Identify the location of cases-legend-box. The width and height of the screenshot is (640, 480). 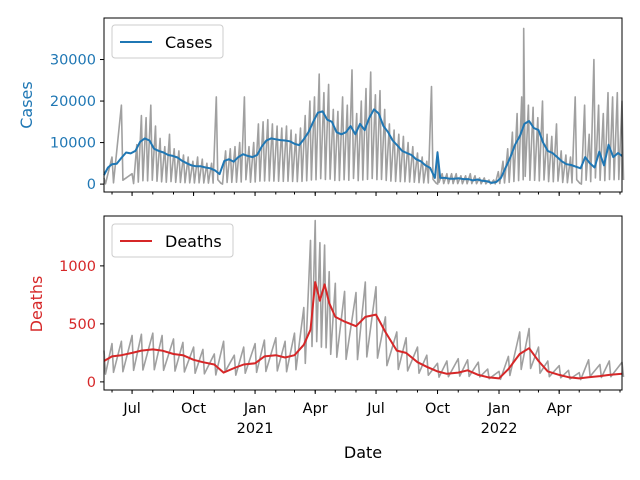
(167, 41).